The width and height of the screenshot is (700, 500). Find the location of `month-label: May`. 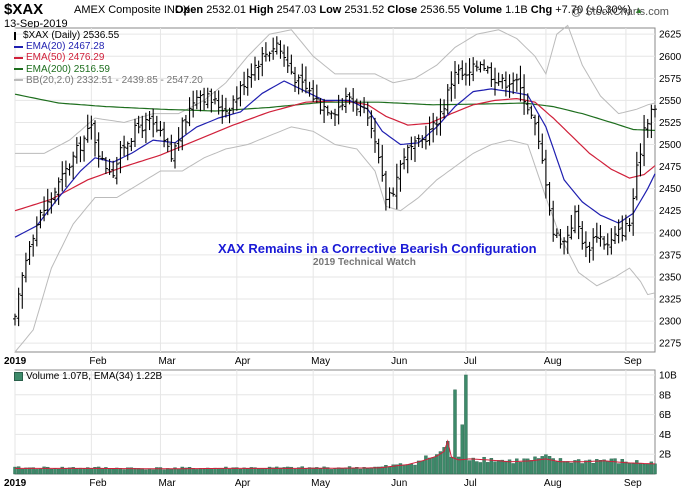

month-label: May is located at coordinates (320, 483).